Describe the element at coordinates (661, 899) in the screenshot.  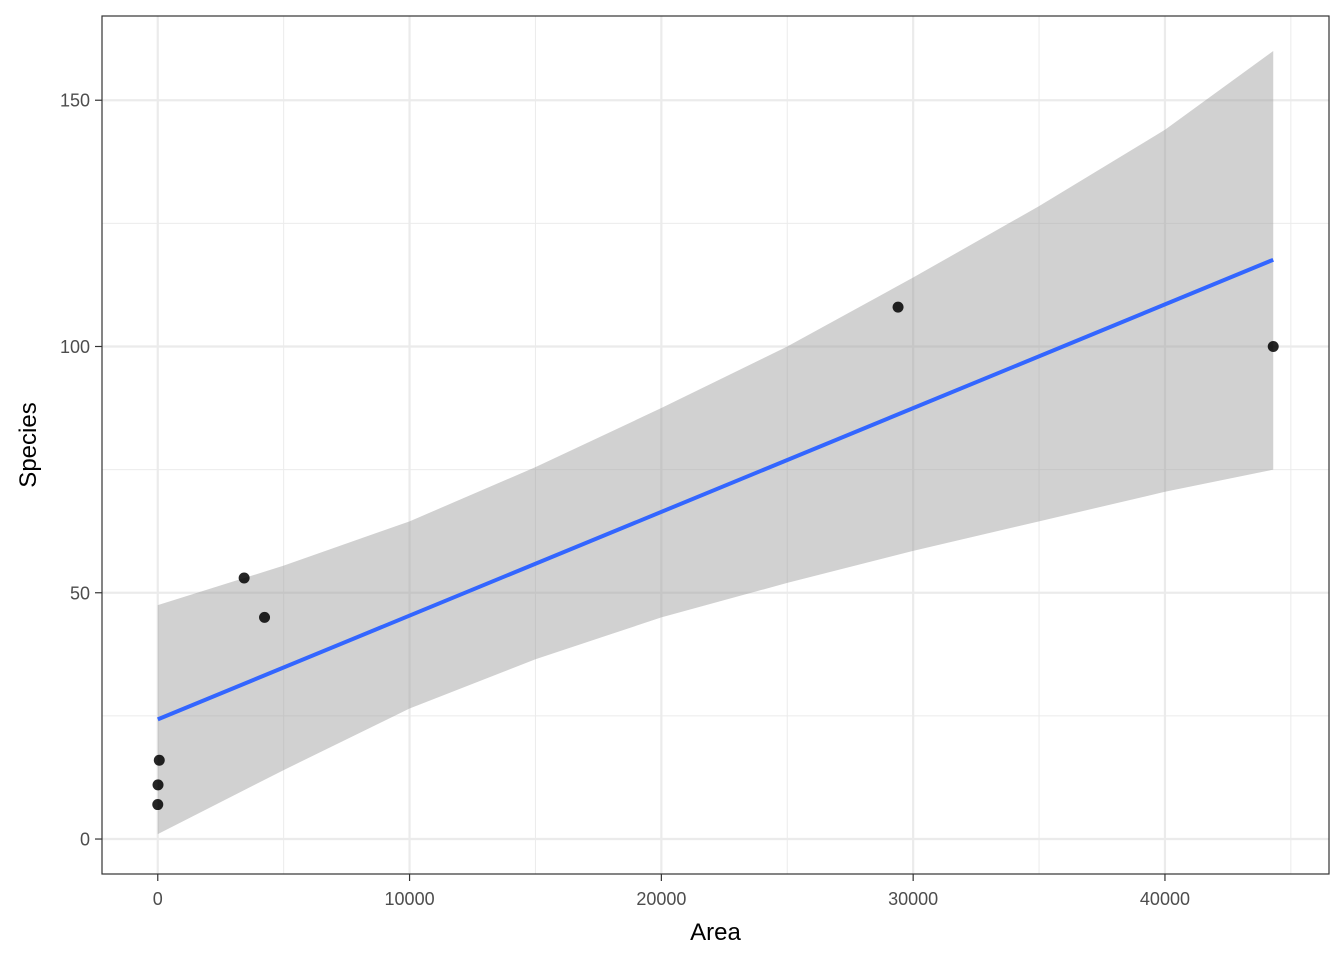
I see `x-tick-label: 20000` at that location.